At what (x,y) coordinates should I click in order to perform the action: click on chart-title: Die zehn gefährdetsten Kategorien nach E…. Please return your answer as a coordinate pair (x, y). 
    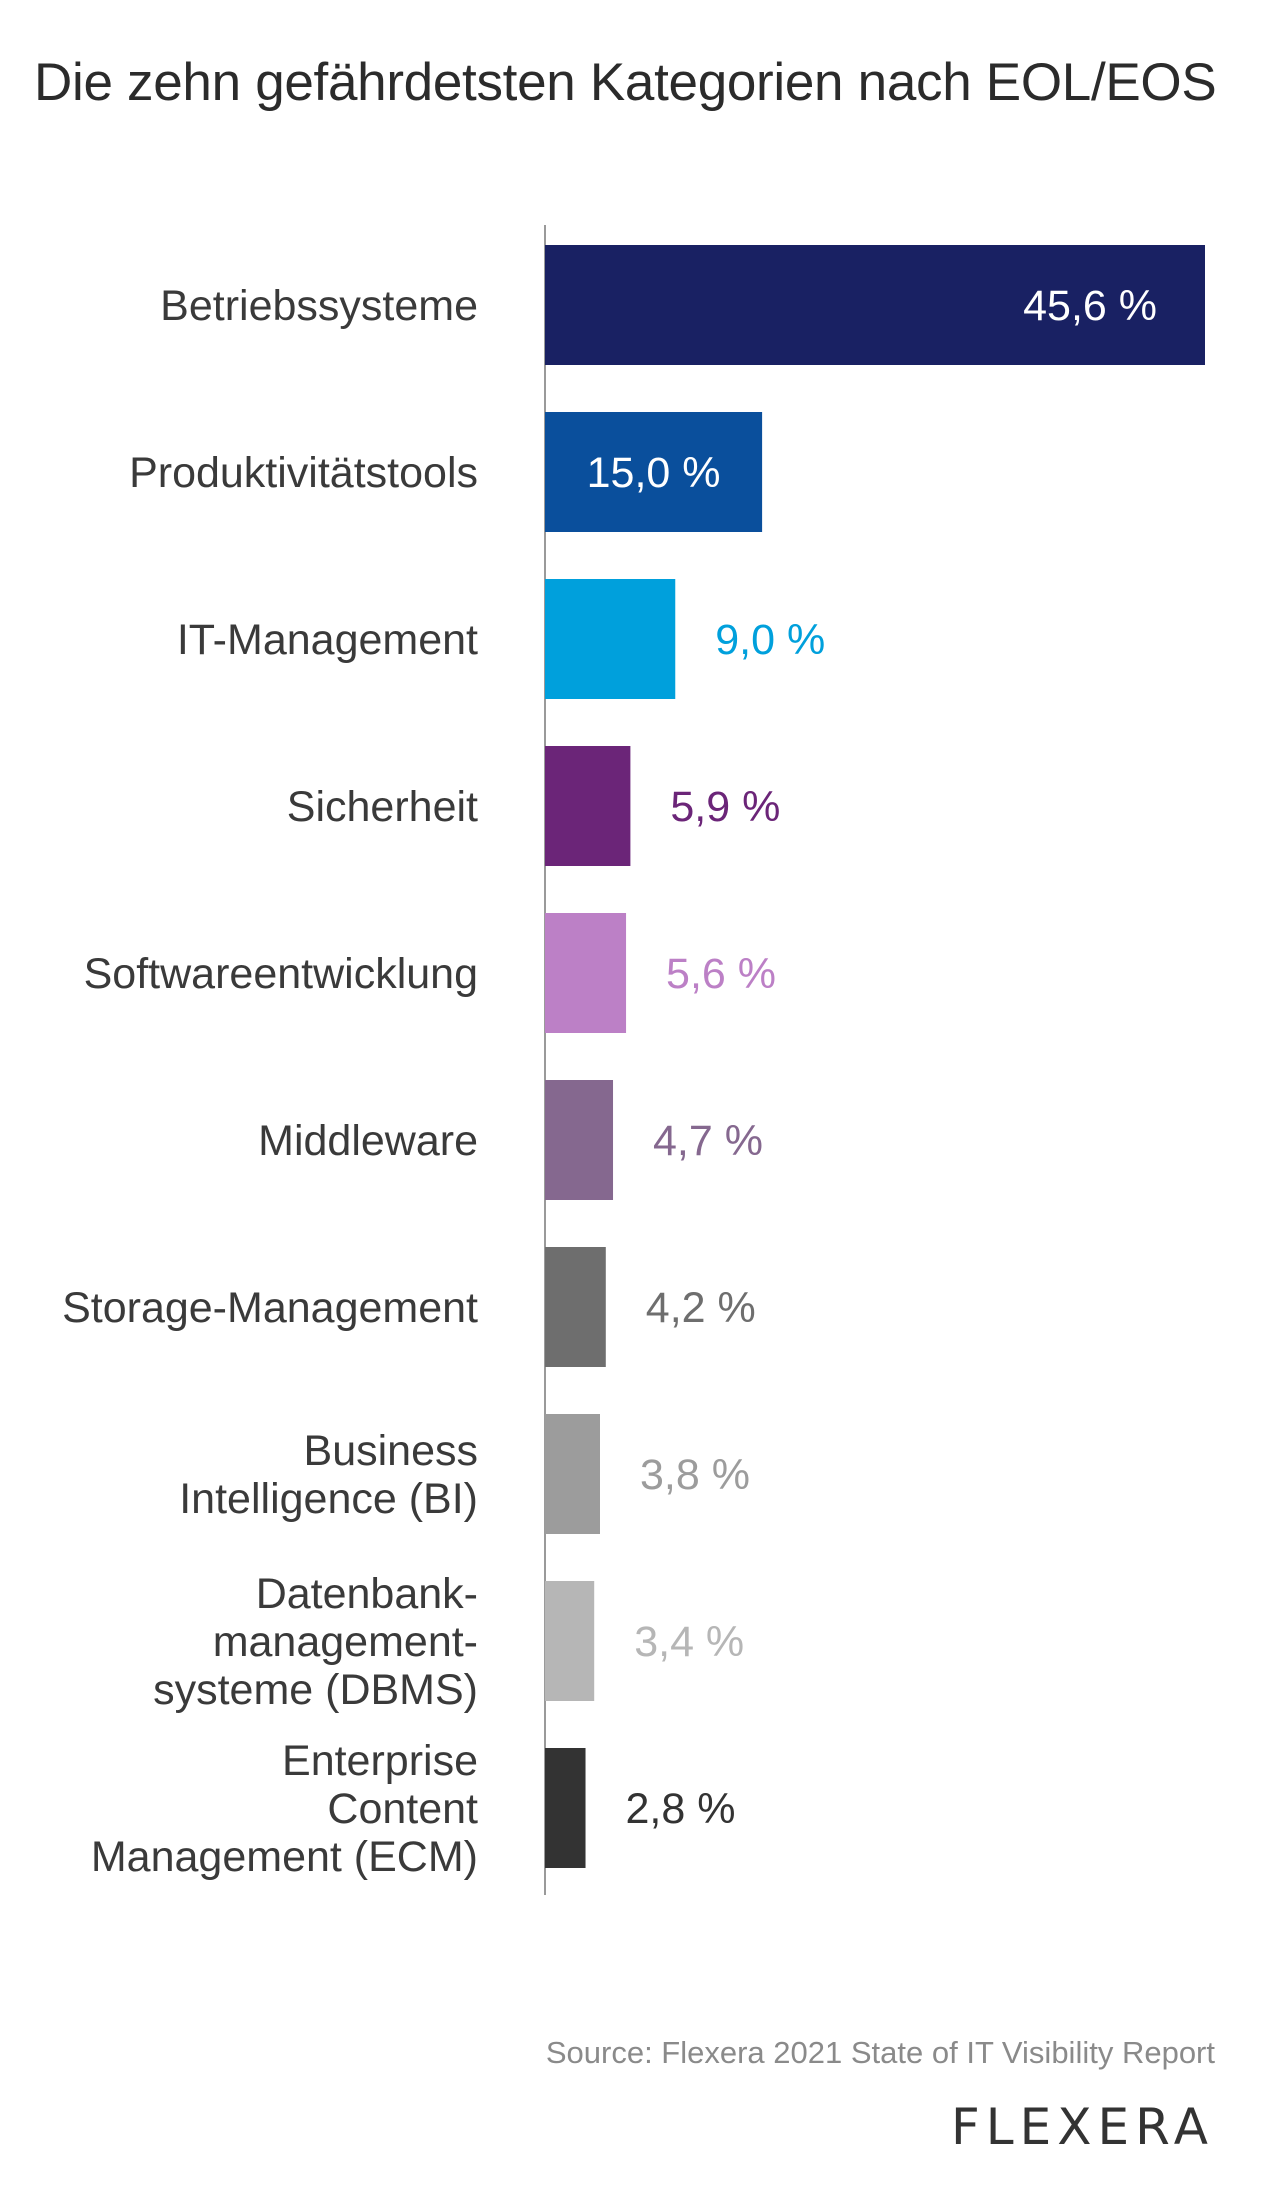
    Looking at the image, I should click on (625, 82).